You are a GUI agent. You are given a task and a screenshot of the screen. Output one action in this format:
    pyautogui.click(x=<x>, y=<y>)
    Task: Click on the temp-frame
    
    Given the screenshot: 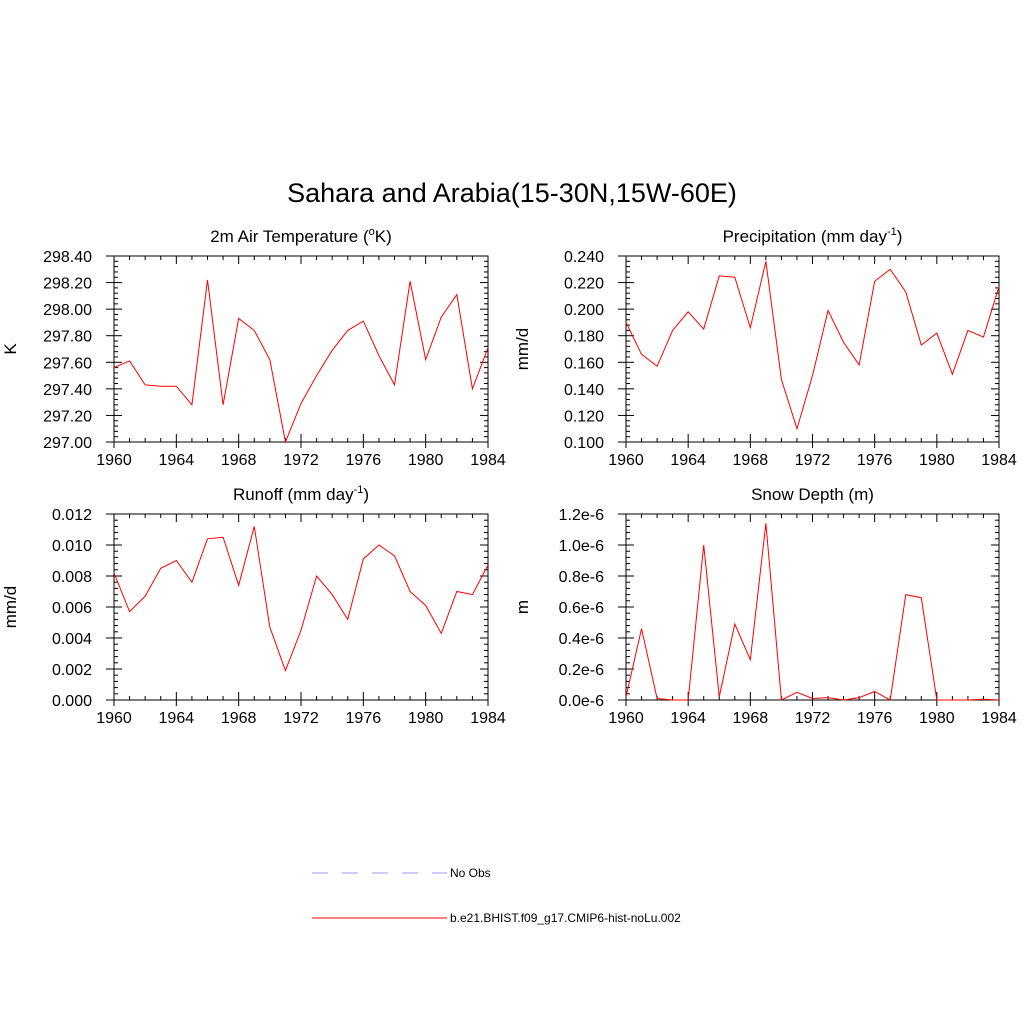 What is the action you would take?
    pyautogui.click(x=301, y=349)
    